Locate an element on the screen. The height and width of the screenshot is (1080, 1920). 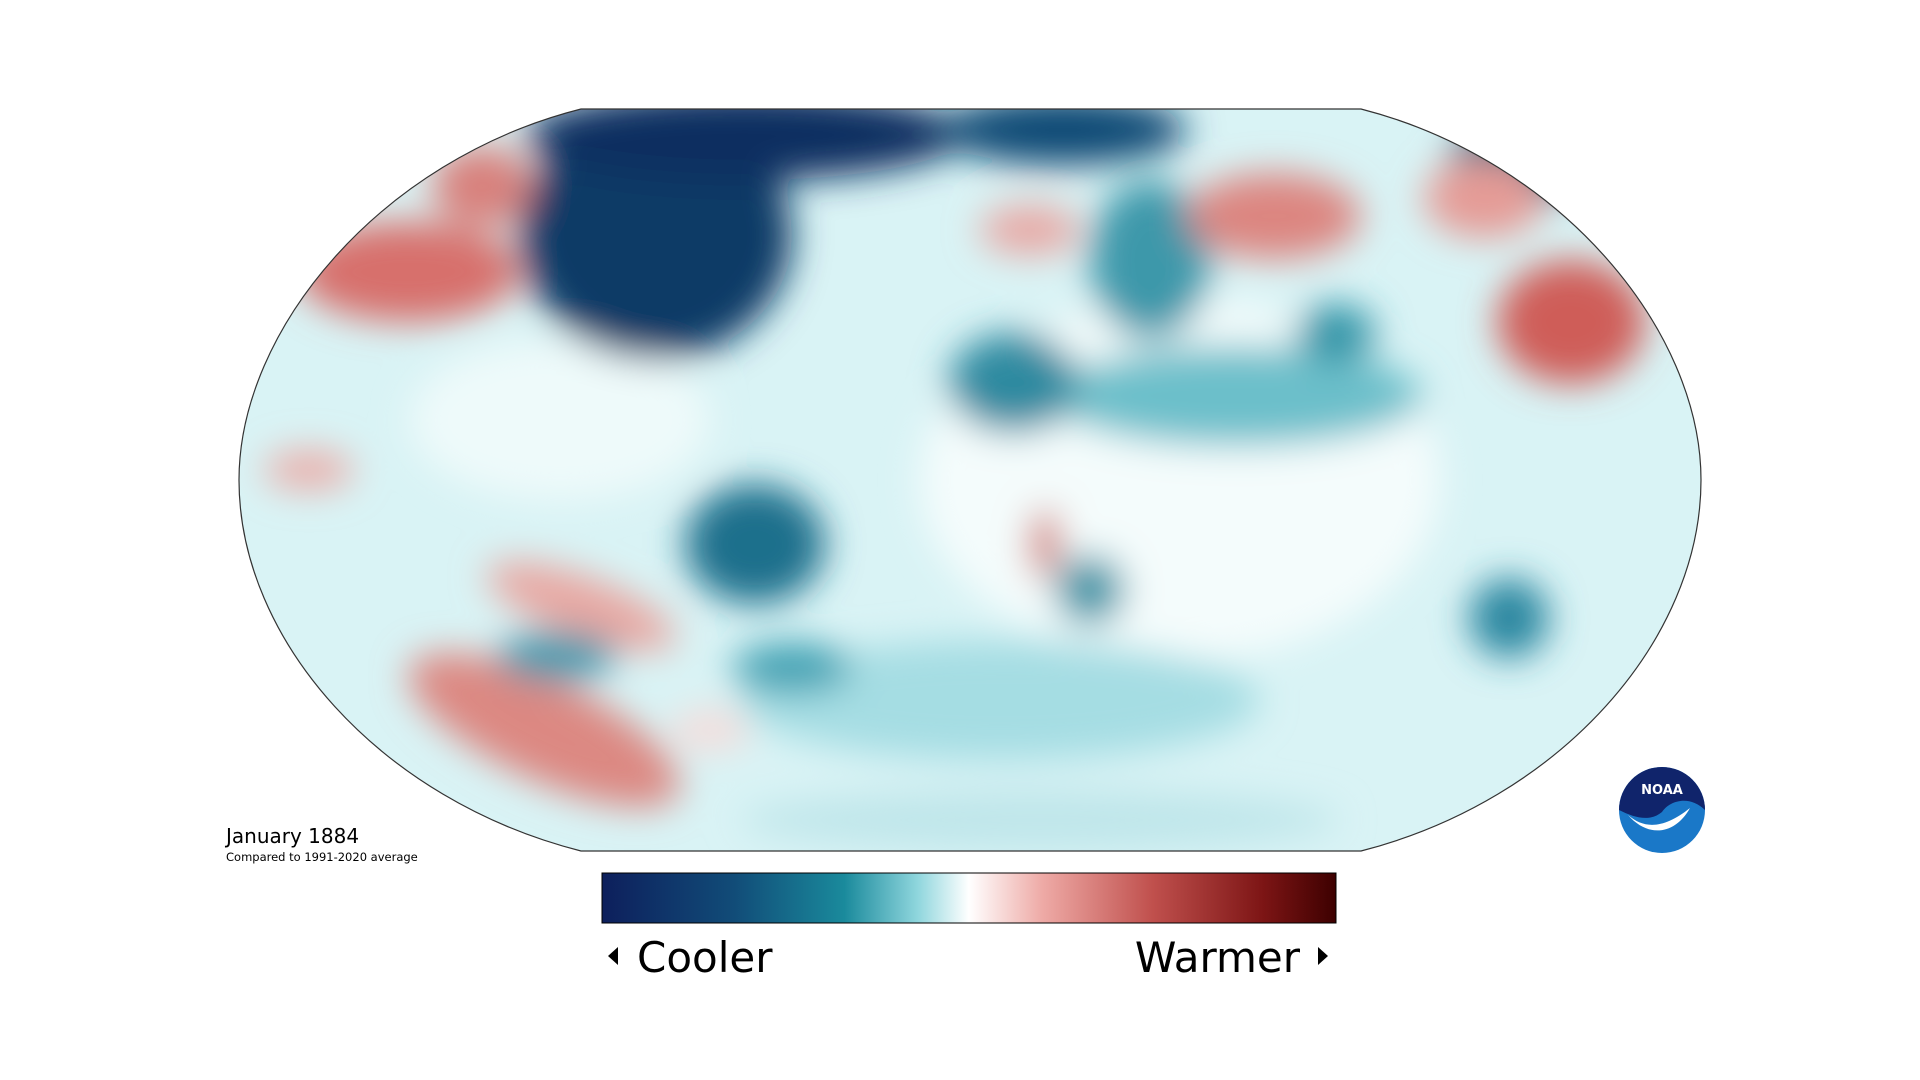
color-scale is located at coordinates (969, 898).